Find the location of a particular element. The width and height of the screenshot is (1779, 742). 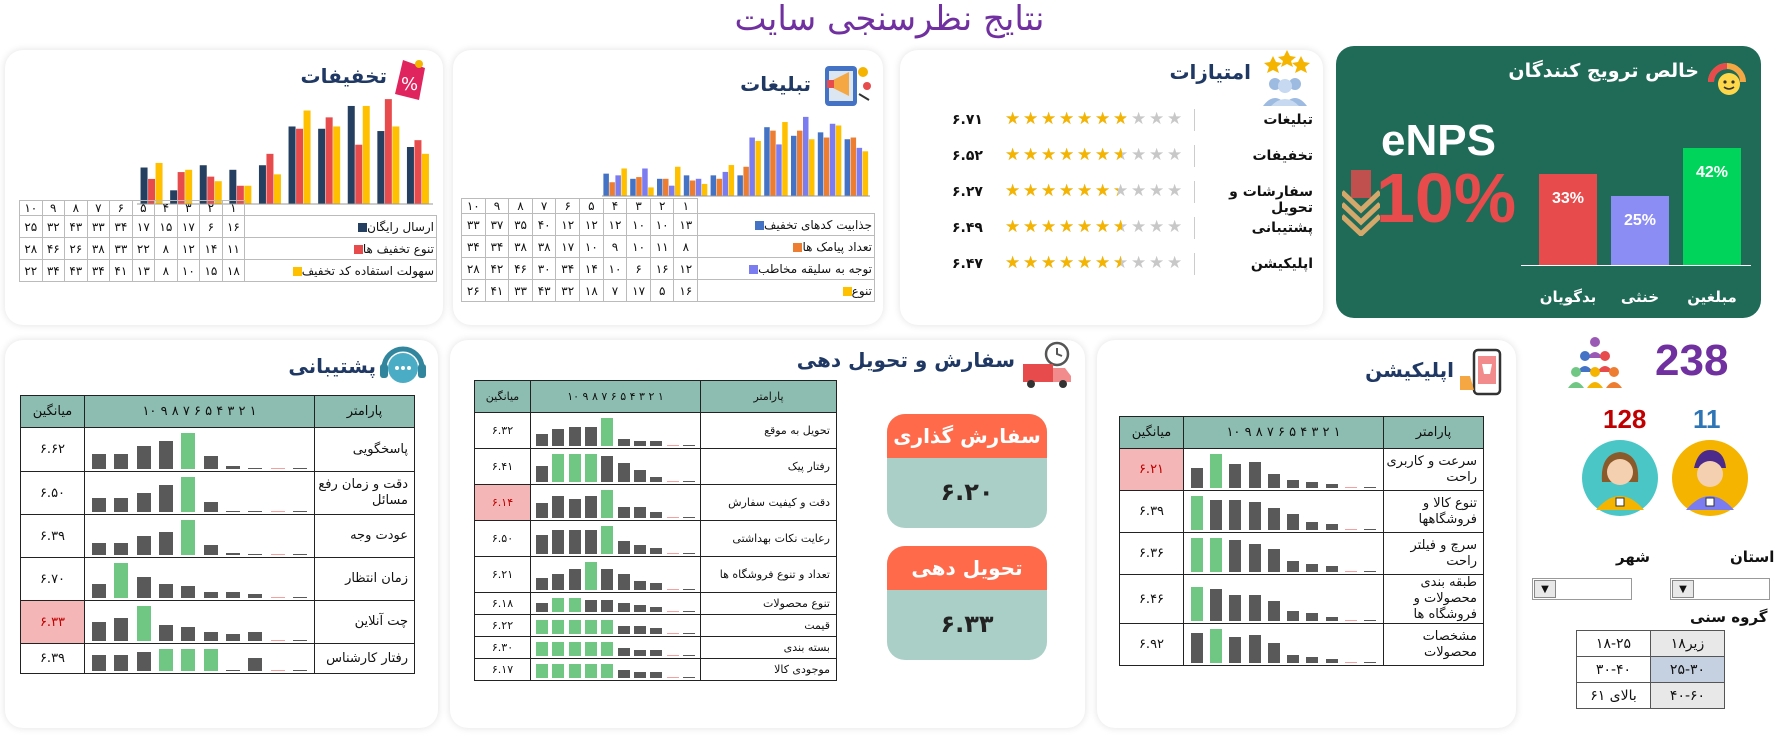

column-label: ۶ is located at coordinates (121, 208).